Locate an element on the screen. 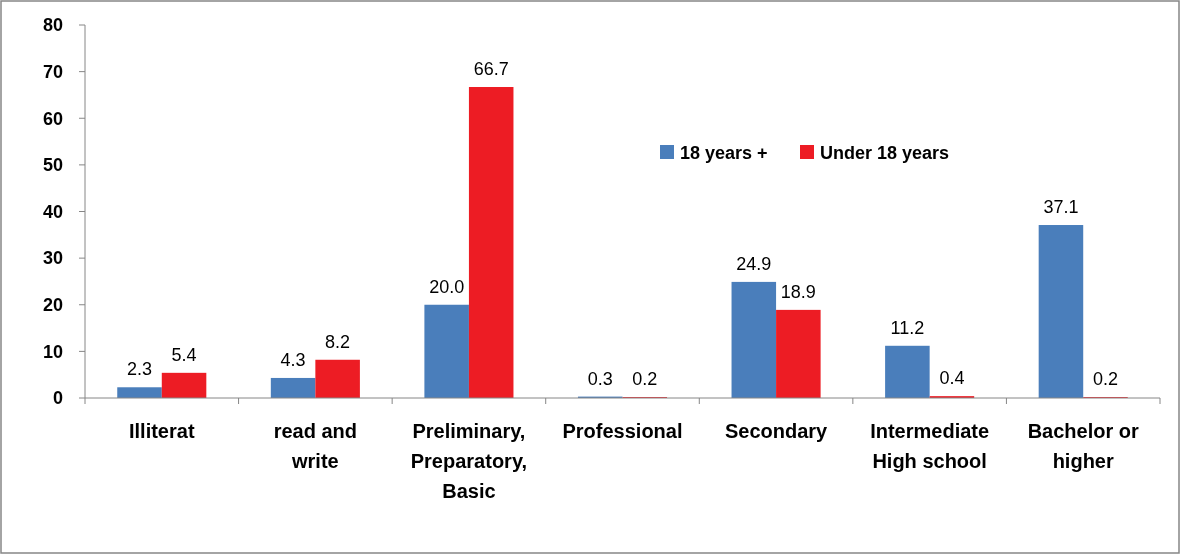 The width and height of the screenshot is (1180, 554). y-tick-label: 20 is located at coordinates (52, 305).